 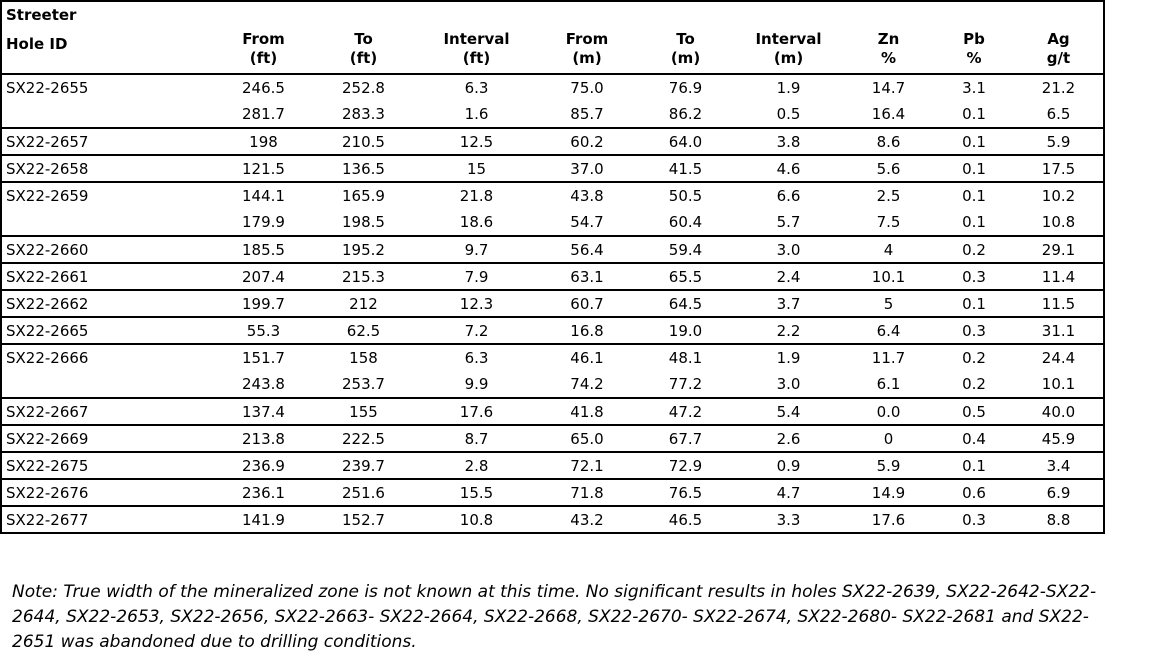 I want to click on value-cell: 55.3, so click(x=263, y=330).